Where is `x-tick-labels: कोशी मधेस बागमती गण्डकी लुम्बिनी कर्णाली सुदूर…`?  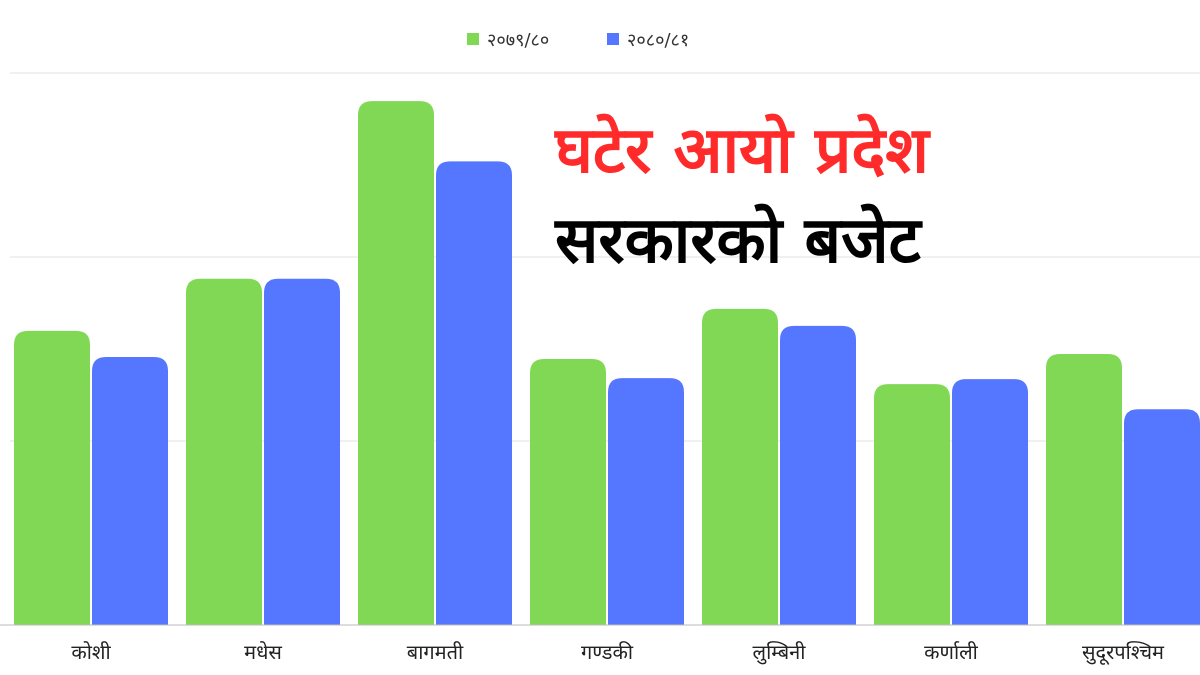 x-tick-labels: कोशी मधेस बागमती गण्डकी लुम्बिनी कर्णाली सुदूर… is located at coordinates (618, 652).